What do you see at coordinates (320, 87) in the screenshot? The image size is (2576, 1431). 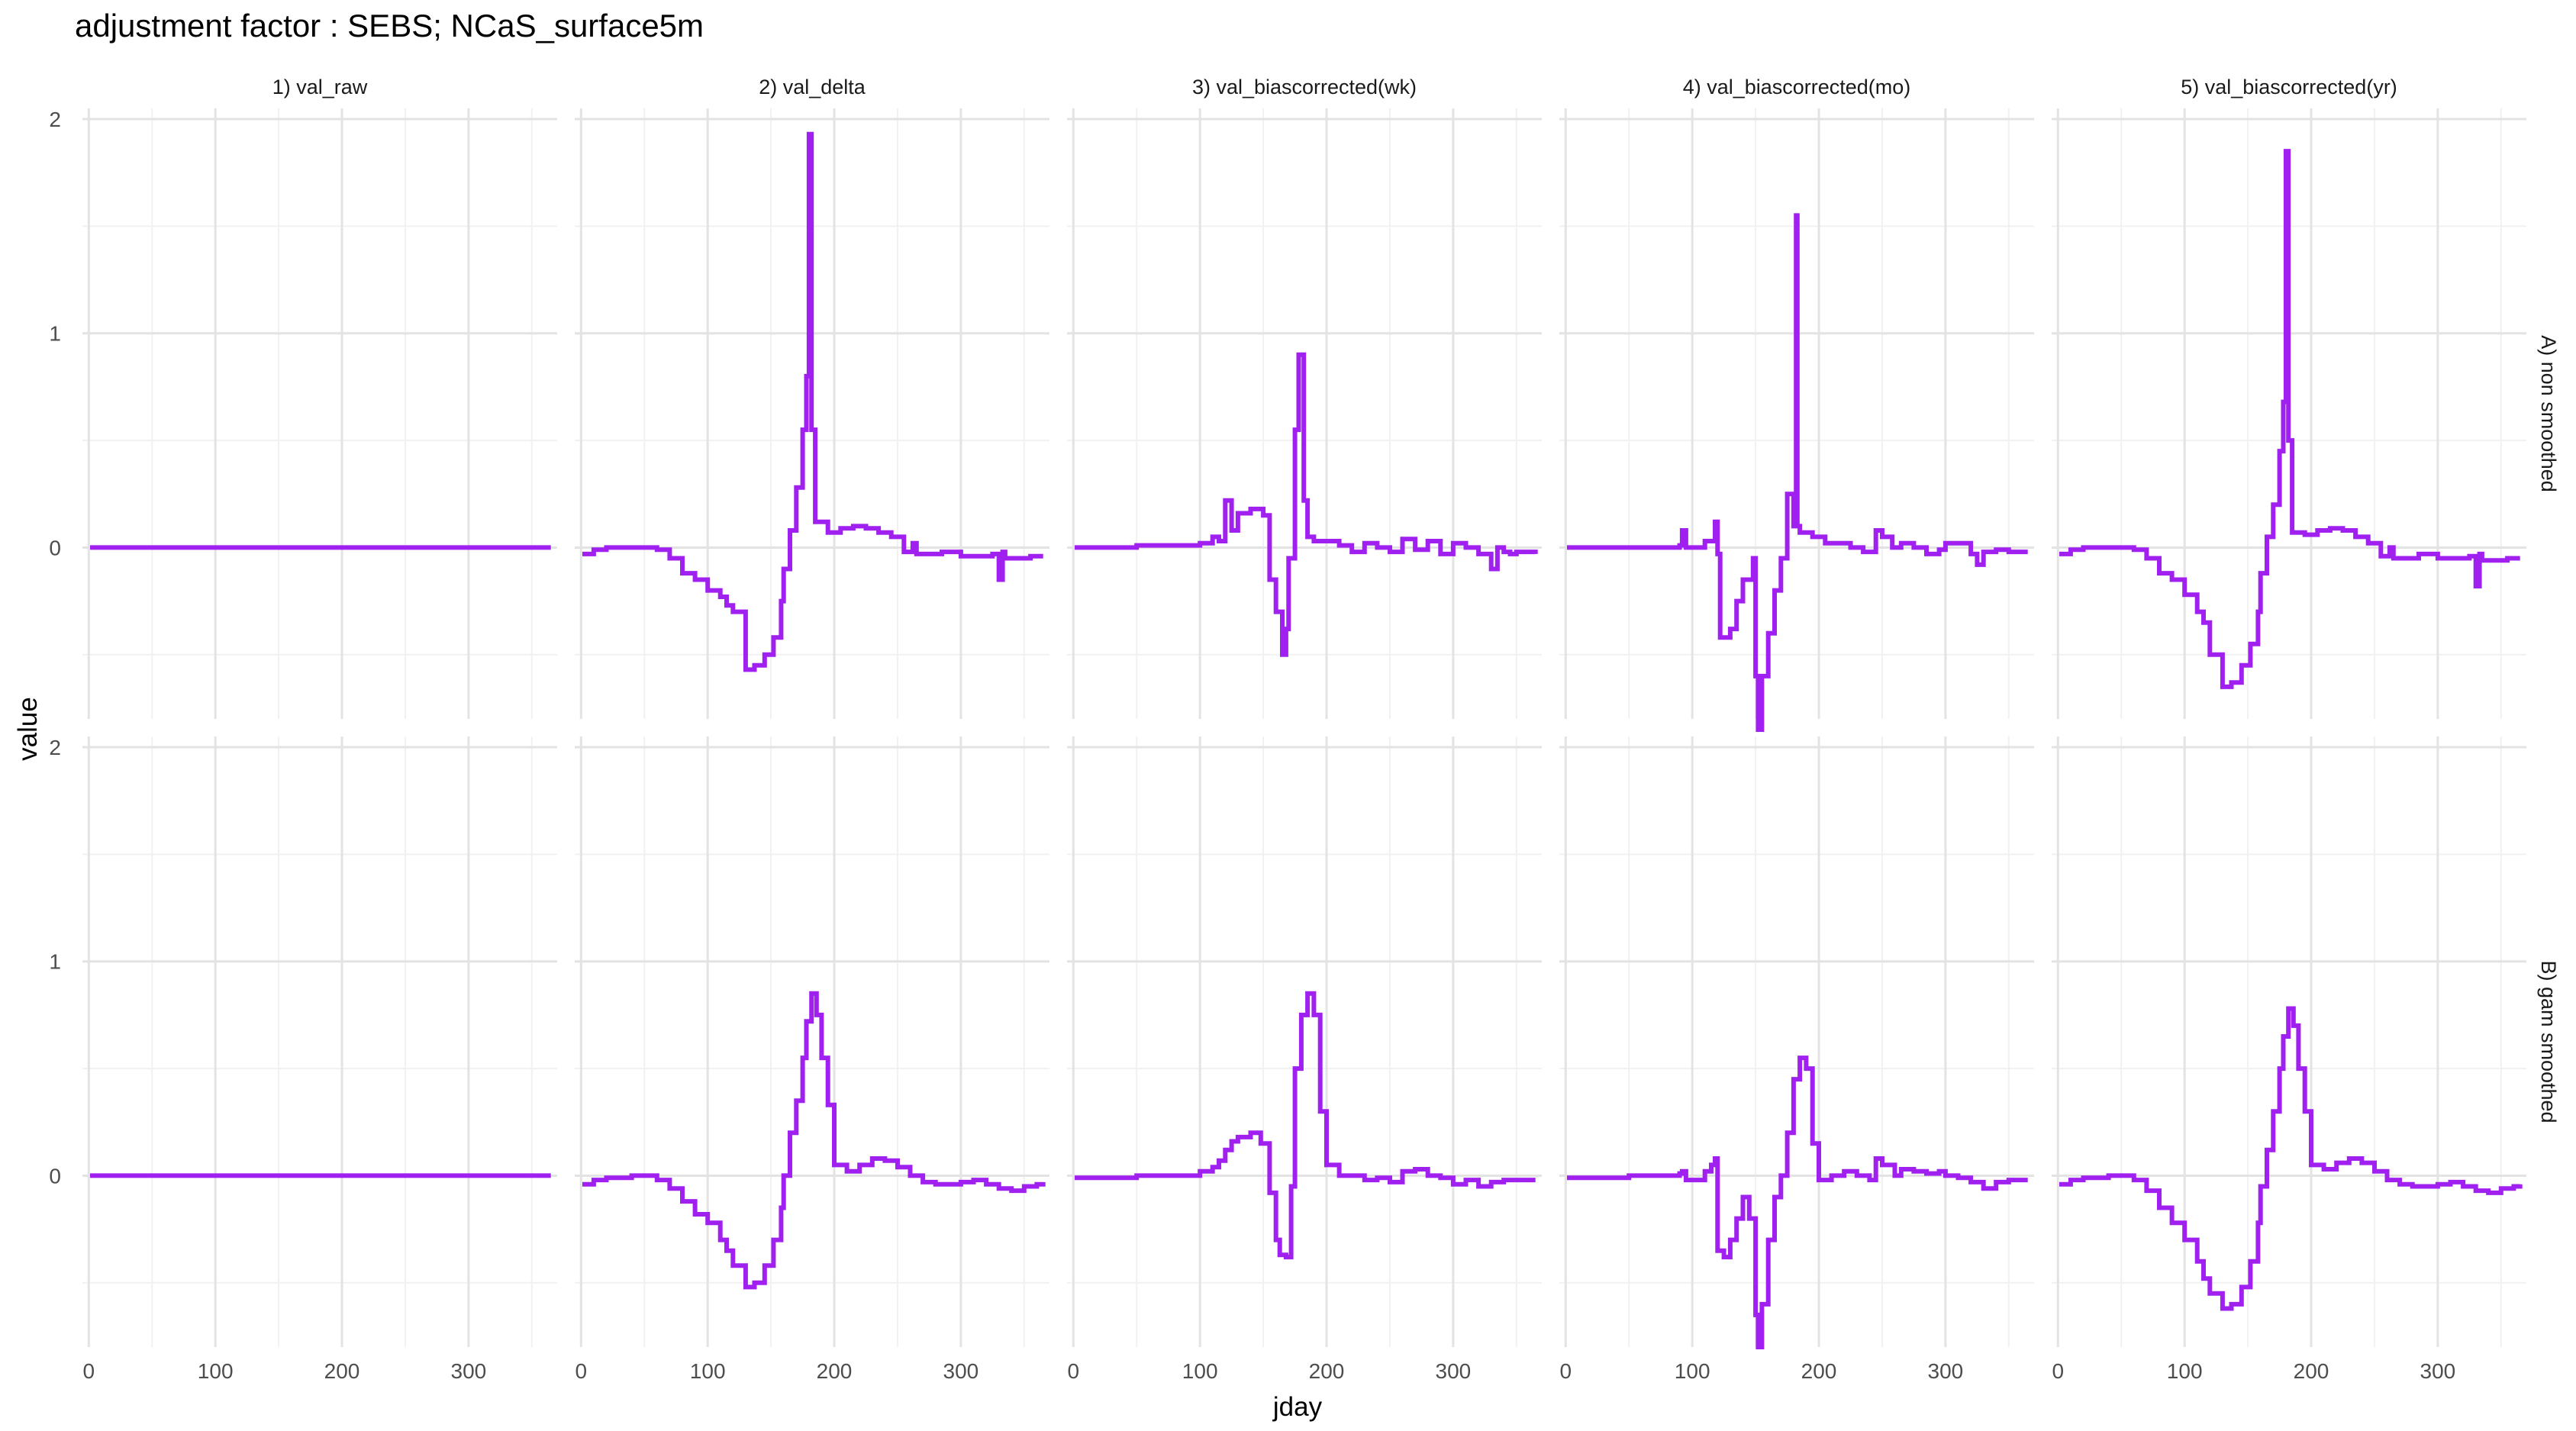 I see `facet-column-label: 1) val_raw` at bounding box center [320, 87].